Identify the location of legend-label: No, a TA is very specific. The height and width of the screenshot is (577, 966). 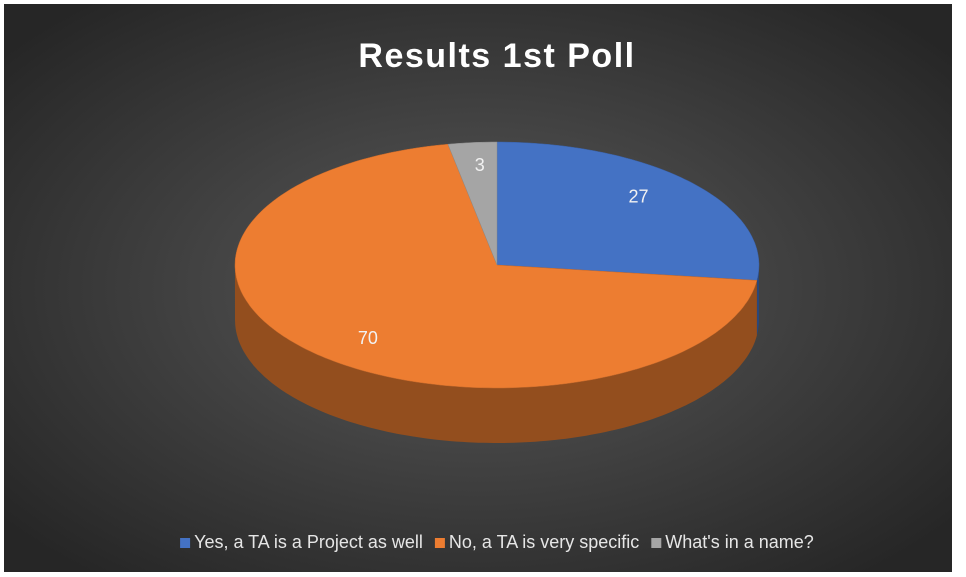
(544, 542).